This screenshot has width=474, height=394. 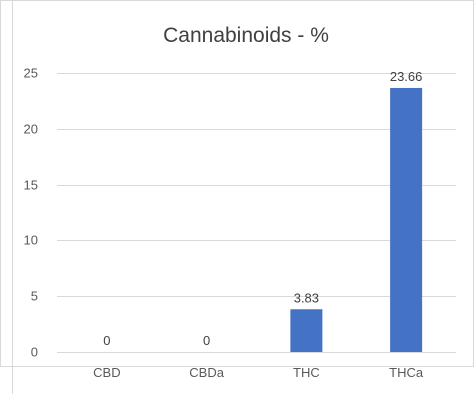 What do you see at coordinates (406, 372) in the screenshot?
I see `x-tick-label-thca: THCa` at bounding box center [406, 372].